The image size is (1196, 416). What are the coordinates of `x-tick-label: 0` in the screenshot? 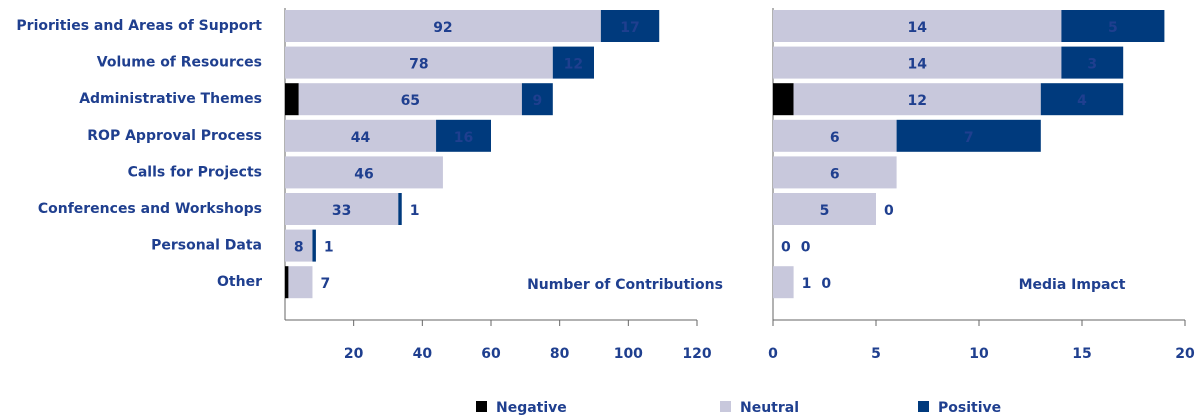 It's located at (773, 354).